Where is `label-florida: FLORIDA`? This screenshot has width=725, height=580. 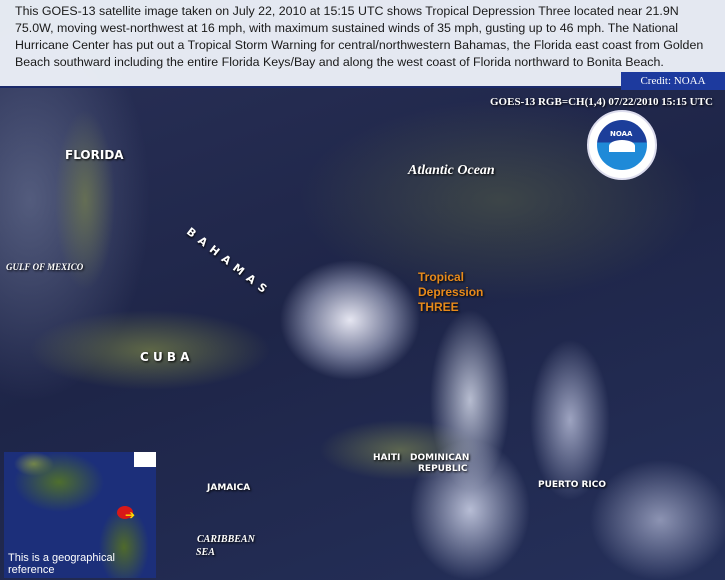
label-florida: FLORIDA is located at coordinates (94, 155).